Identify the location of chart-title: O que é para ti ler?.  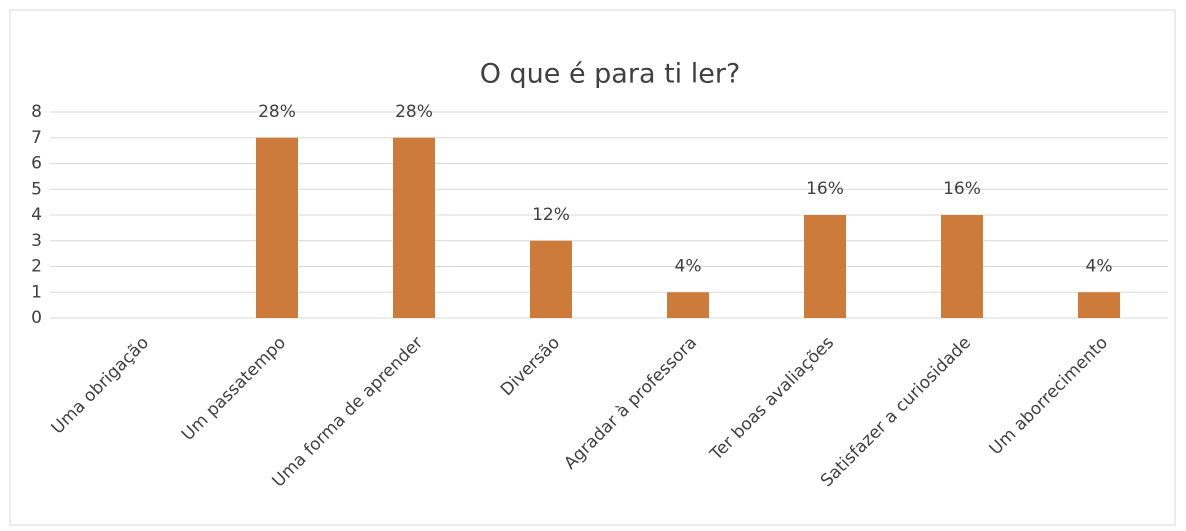
(610, 74).